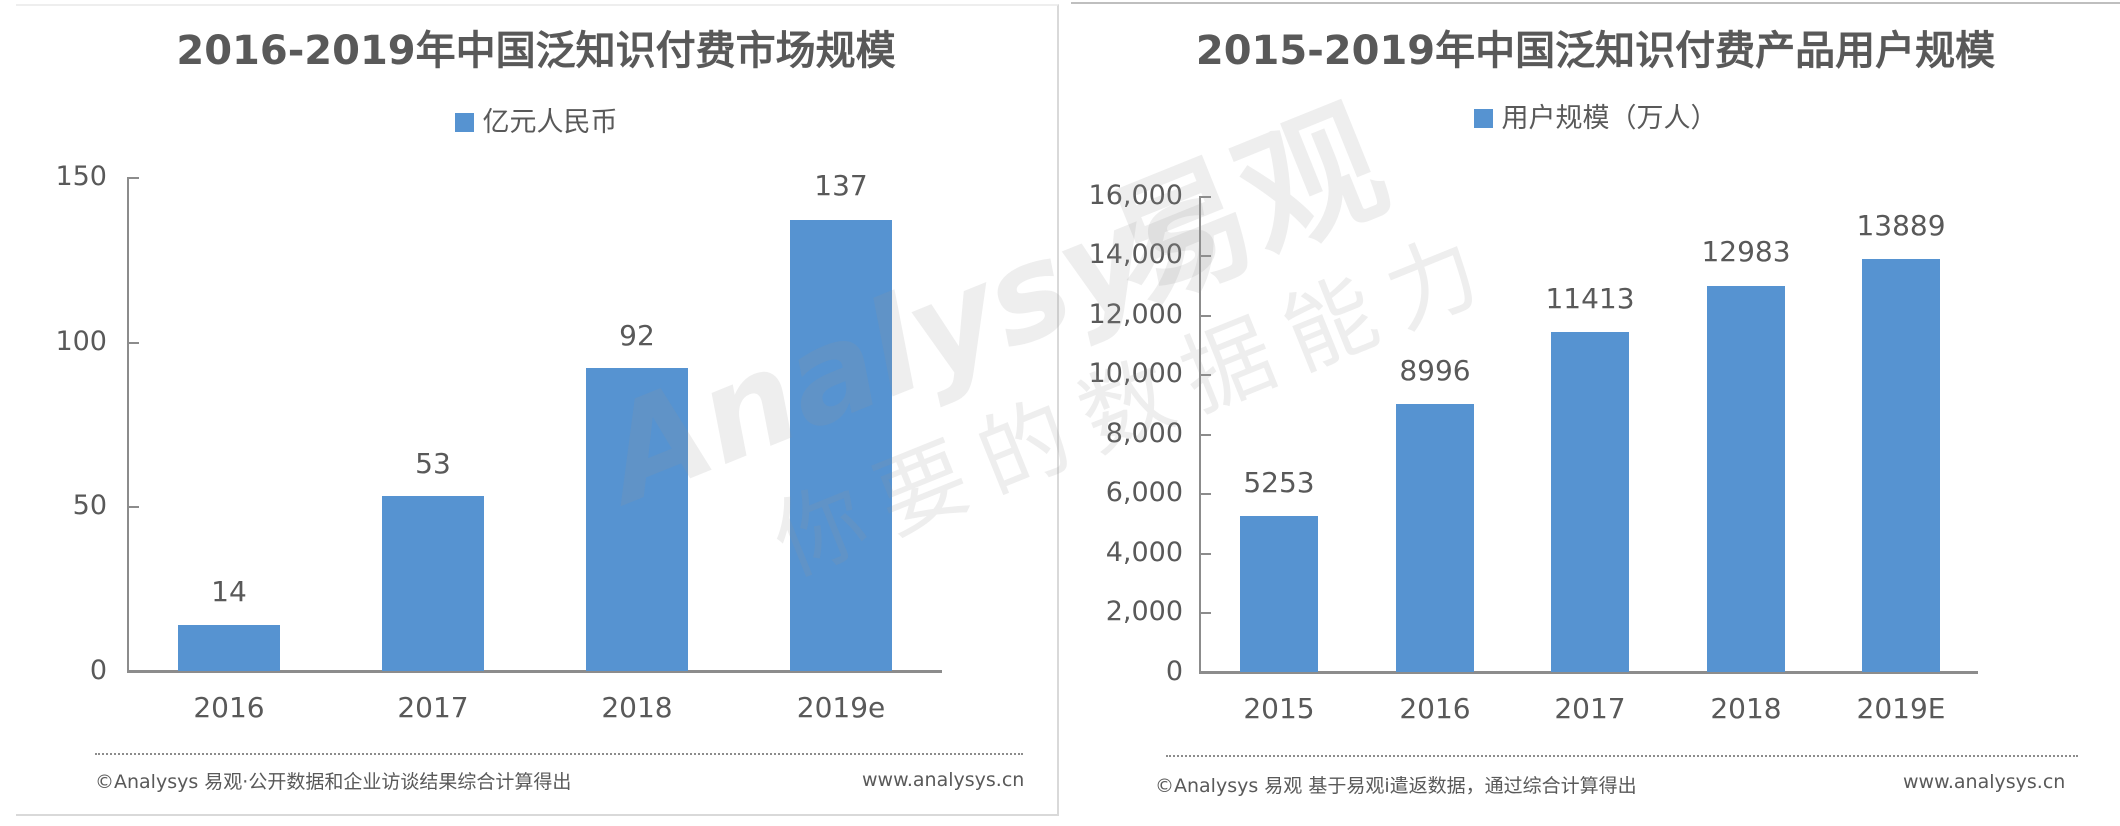 This screenshot has height=826, width=2120. I want to click on left-bar-2016, so click(229, 648).